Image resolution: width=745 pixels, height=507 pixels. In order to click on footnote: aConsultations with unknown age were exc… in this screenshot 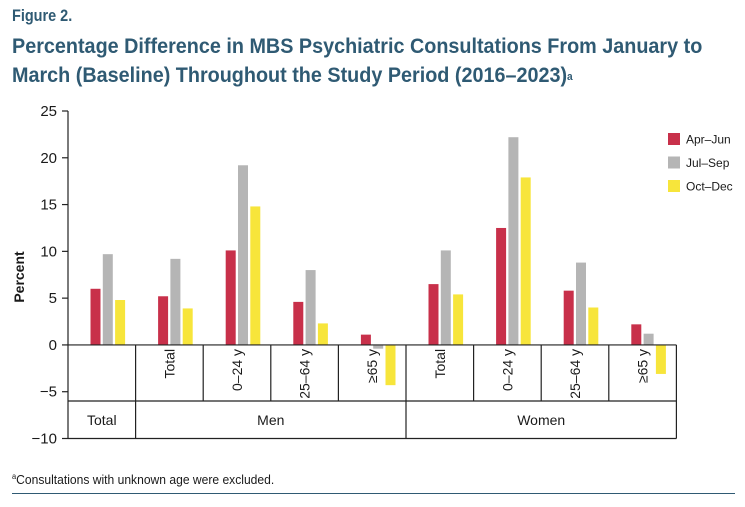, I will do `click(143, 479)`.